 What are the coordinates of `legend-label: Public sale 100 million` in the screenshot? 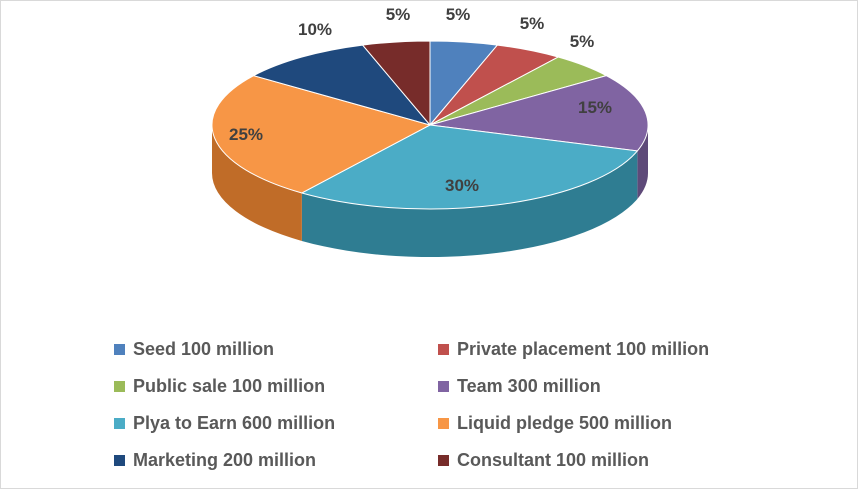 It's located at (229, 385).